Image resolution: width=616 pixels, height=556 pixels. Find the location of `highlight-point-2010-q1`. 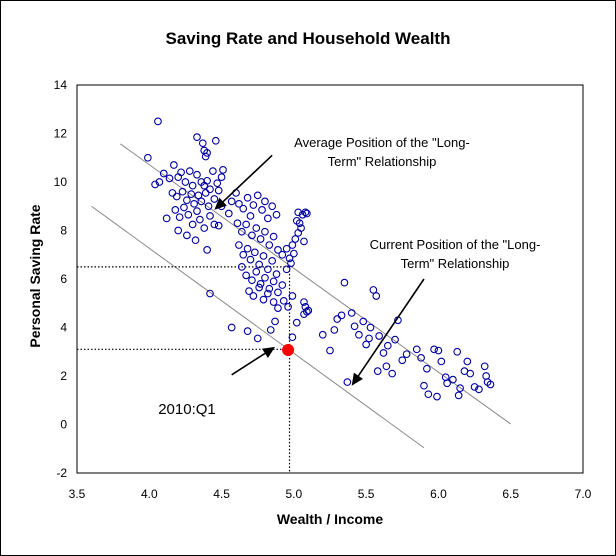

highlight-point-2010-q1 is located at coordinates (288, 350).